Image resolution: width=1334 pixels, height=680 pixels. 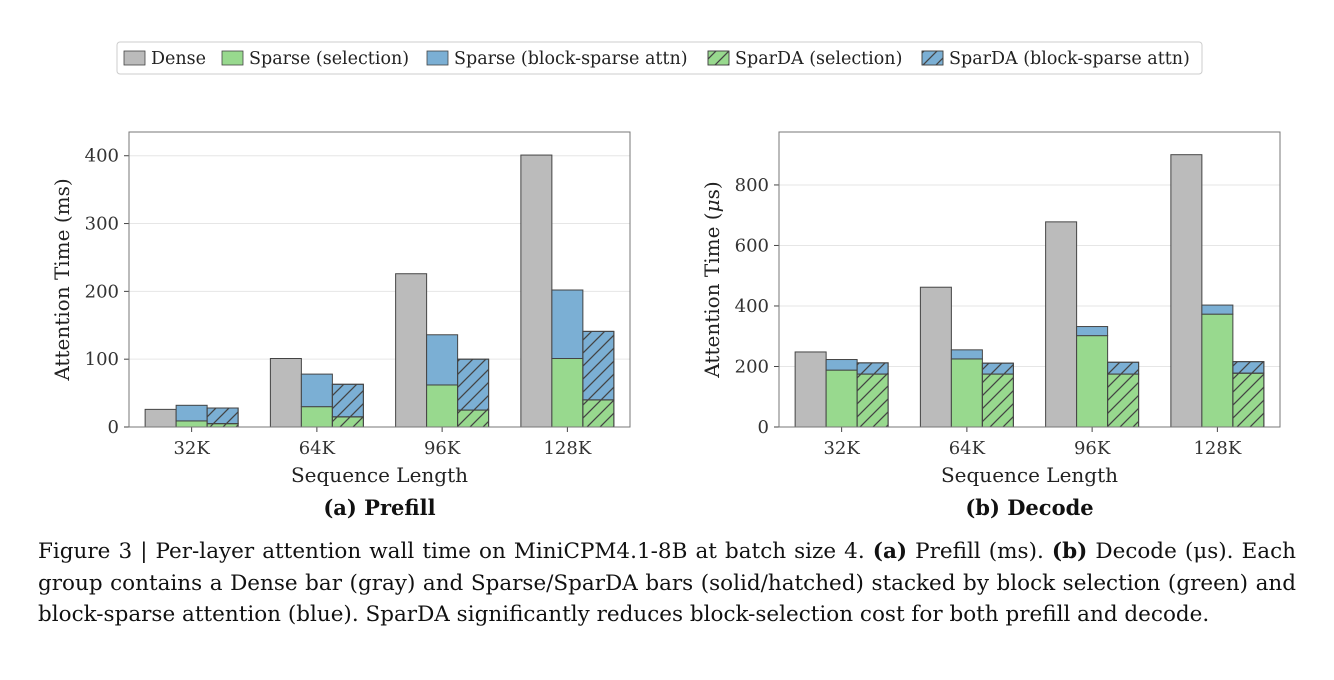 I want to click on y-tick-label: 100, so click(x=102, y=359).